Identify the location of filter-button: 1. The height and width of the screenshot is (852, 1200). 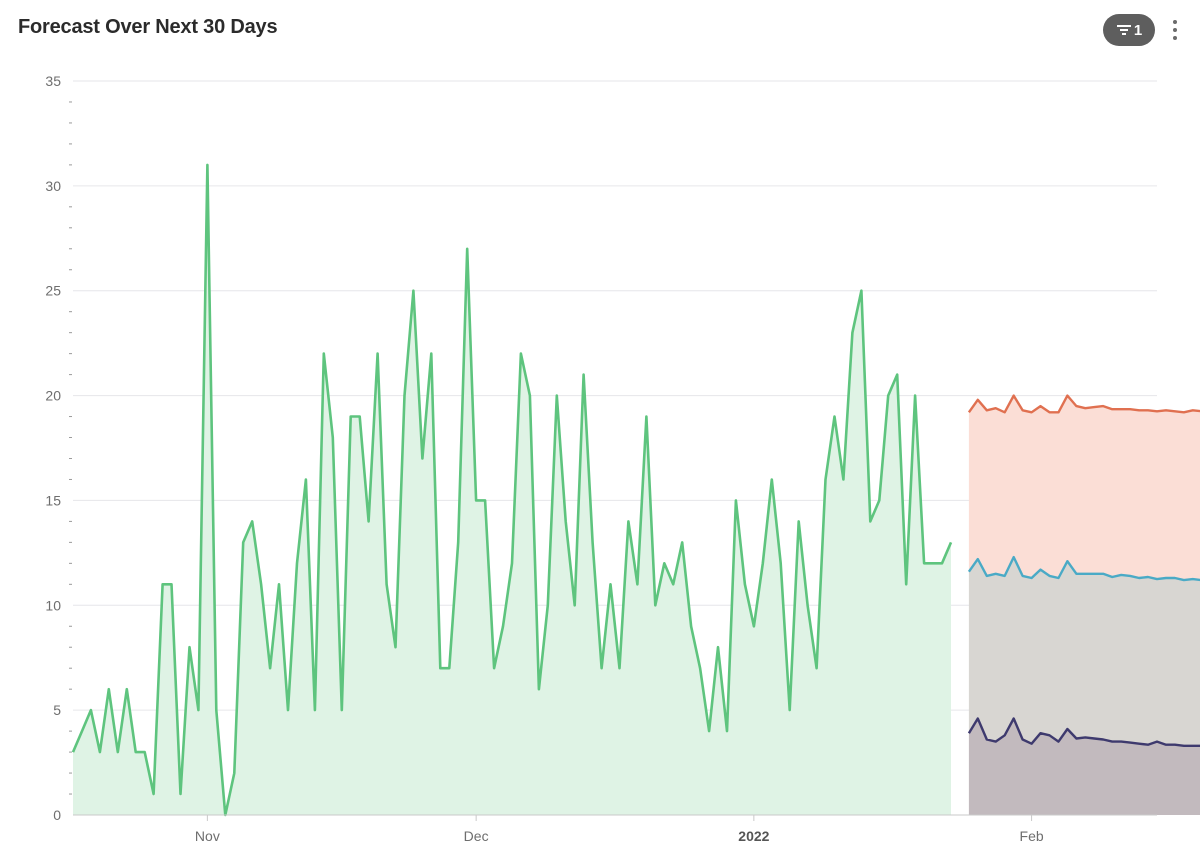
(1129, 30).